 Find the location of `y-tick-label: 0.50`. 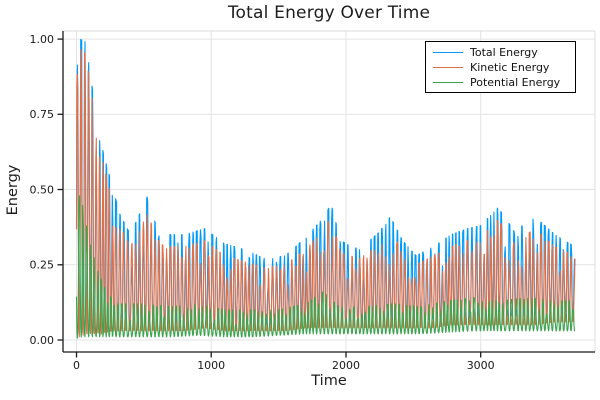

y-tick-label: 0.50 is located at coordinates (42, 189).